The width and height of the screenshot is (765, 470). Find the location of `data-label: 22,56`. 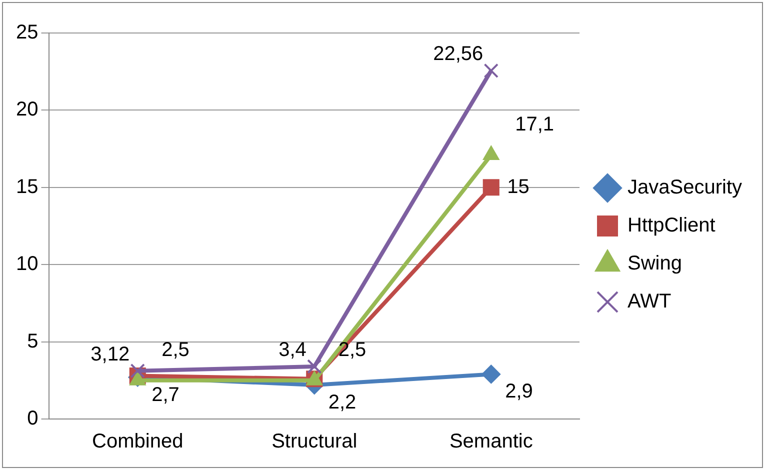

data-label: 22,56 is located at coordinates (458, 54).